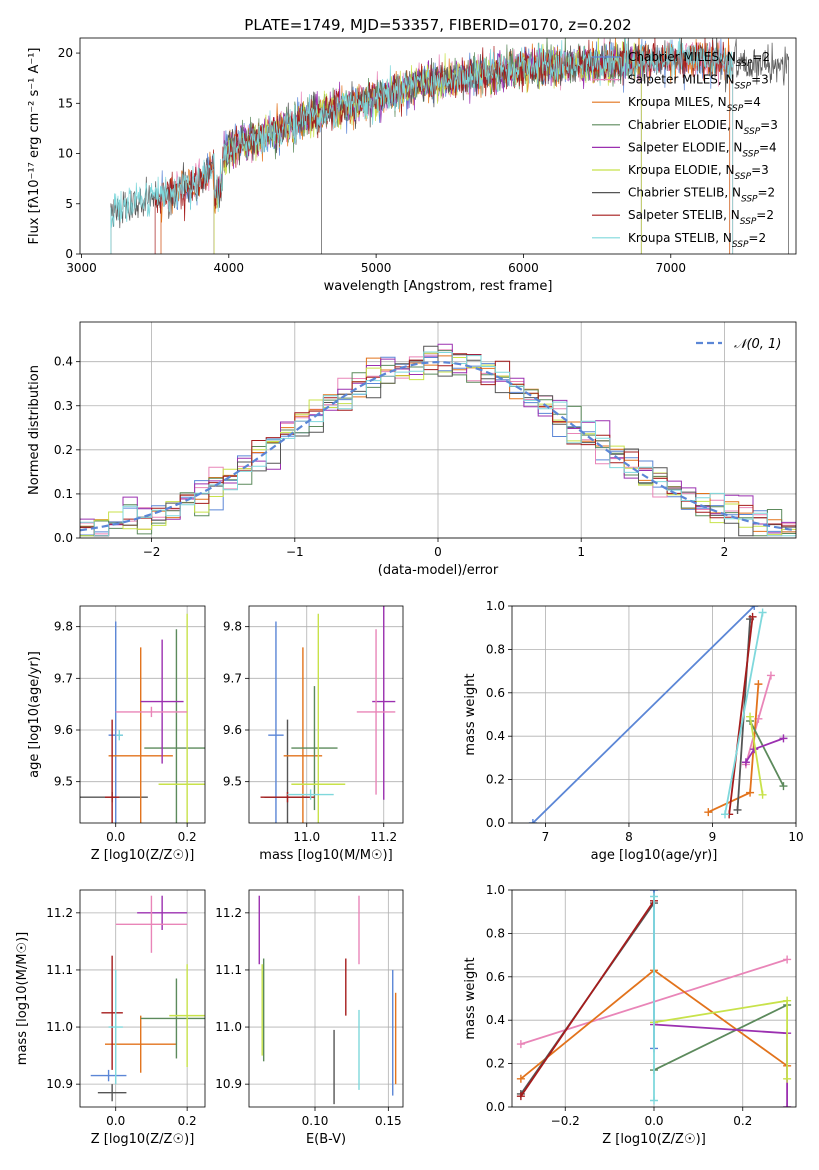 Image resolution: width=819 pixels, height=1170 pixels. Describe the element at coordinates (698, 172) in the screenshot. I see `legend-label: Kroupa ELODIE, NSSP=3` at that location.